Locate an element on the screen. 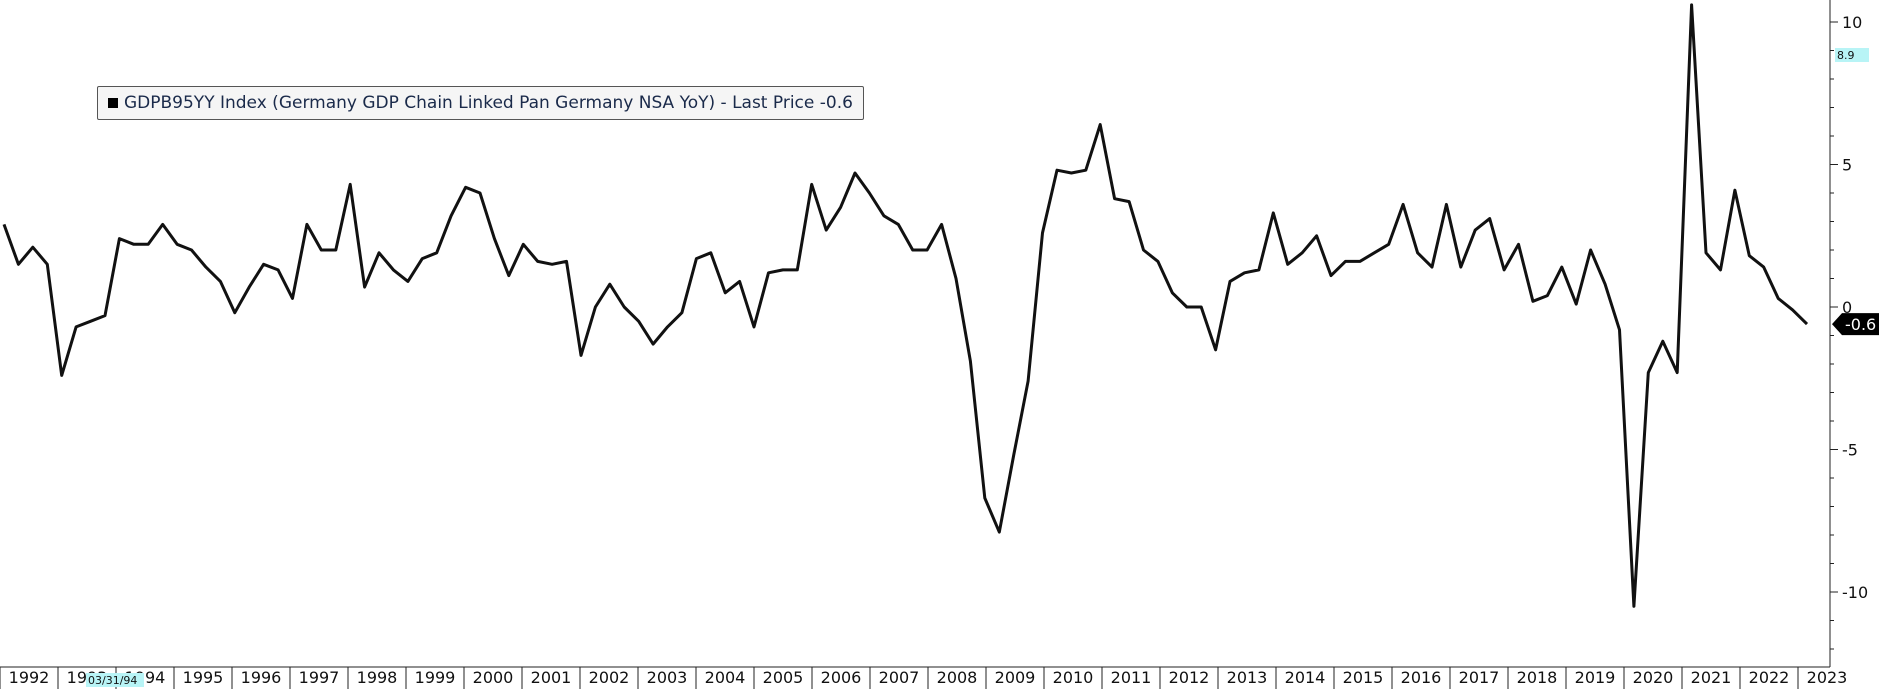  x-tick-label: 2003 is located at coordinates (667, 677).